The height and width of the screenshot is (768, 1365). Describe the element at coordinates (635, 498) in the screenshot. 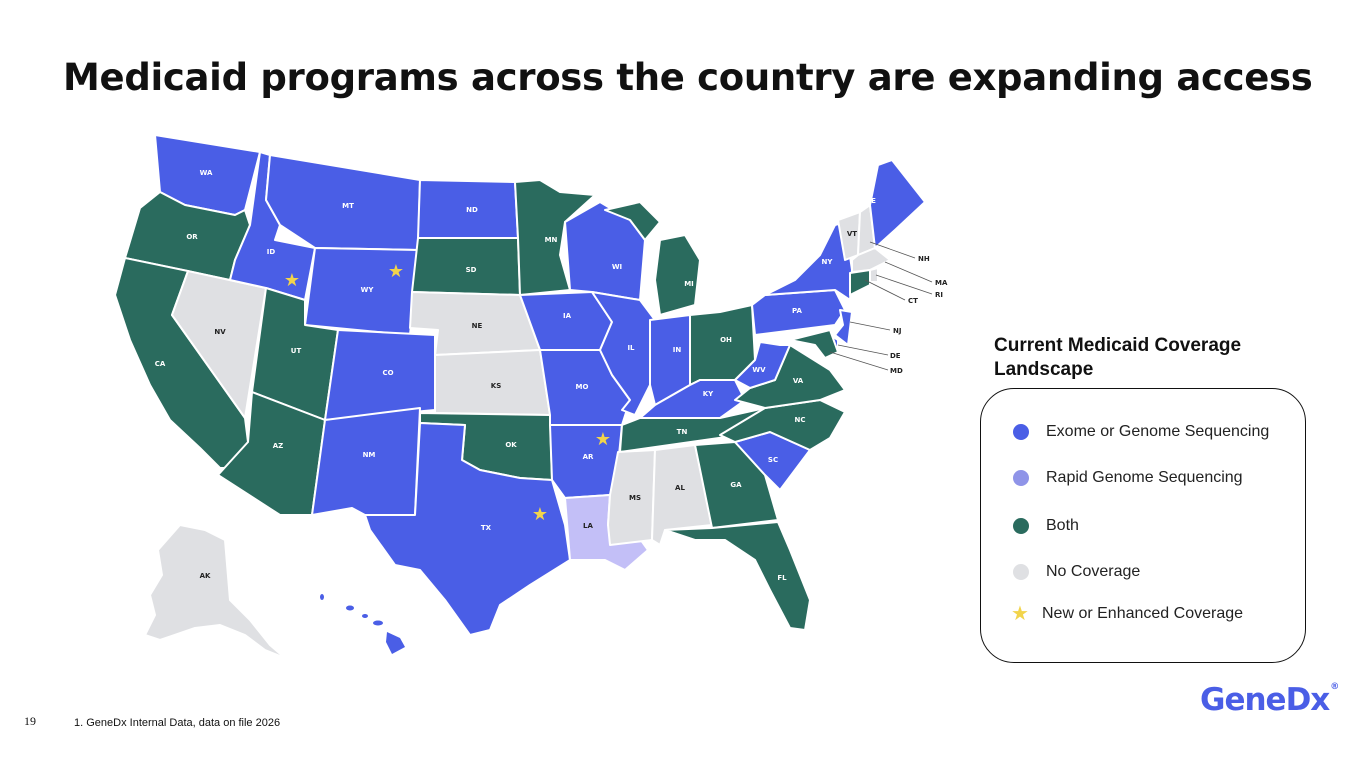

I see `label-ms: MS` at that location.